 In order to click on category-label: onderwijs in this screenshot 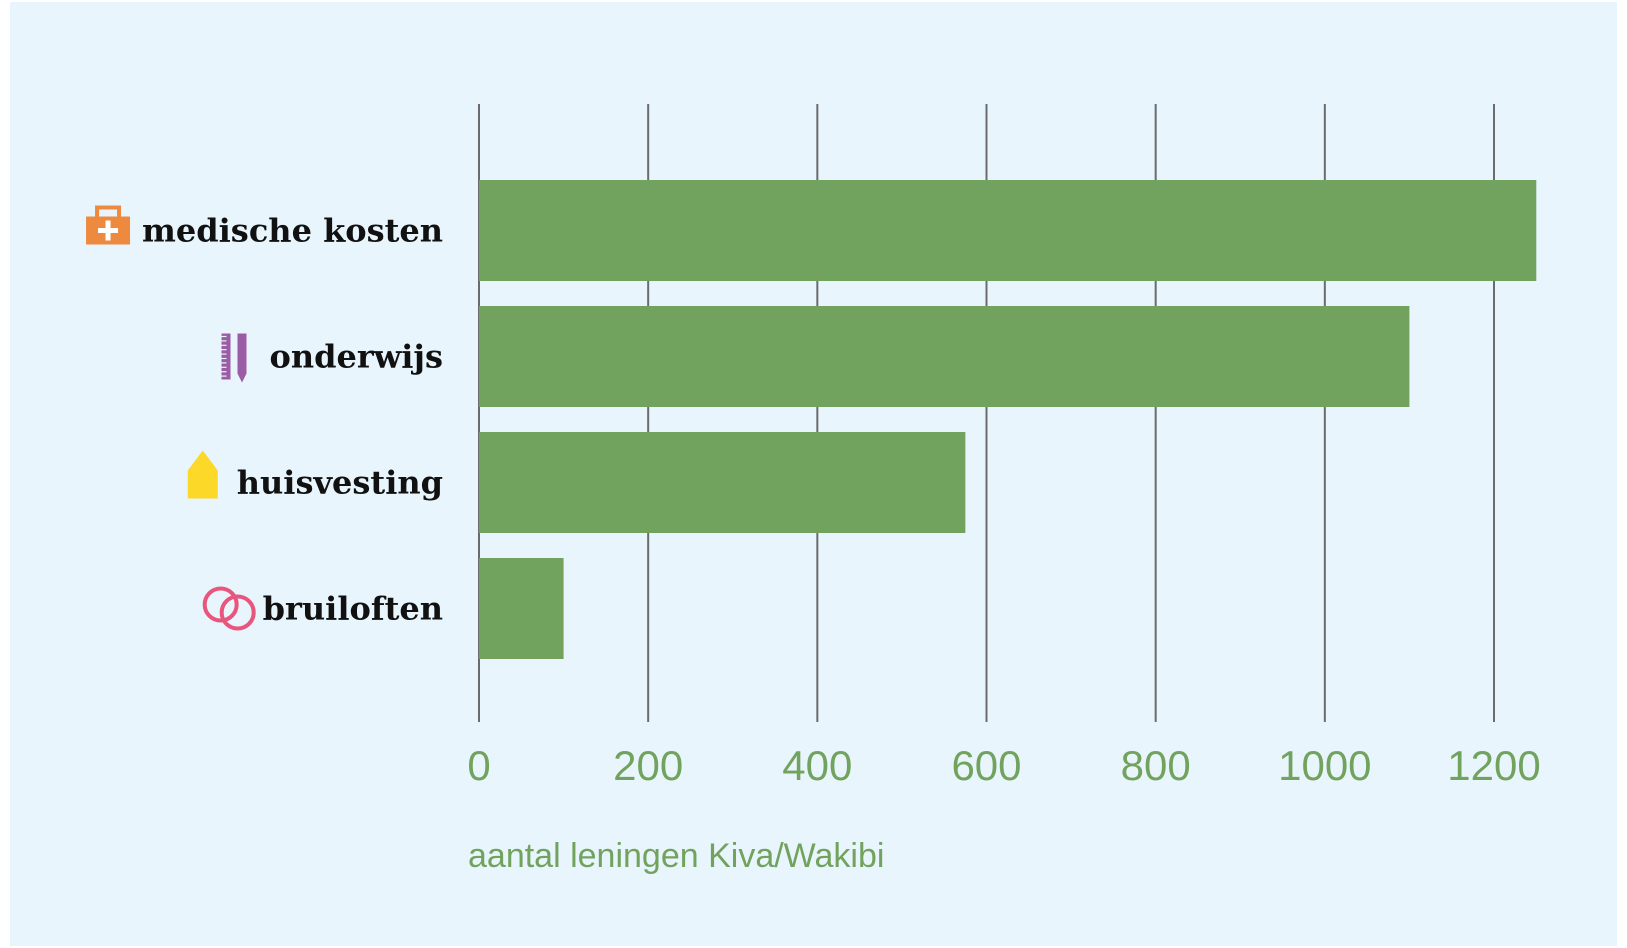, I will do `click(357, 357)`.